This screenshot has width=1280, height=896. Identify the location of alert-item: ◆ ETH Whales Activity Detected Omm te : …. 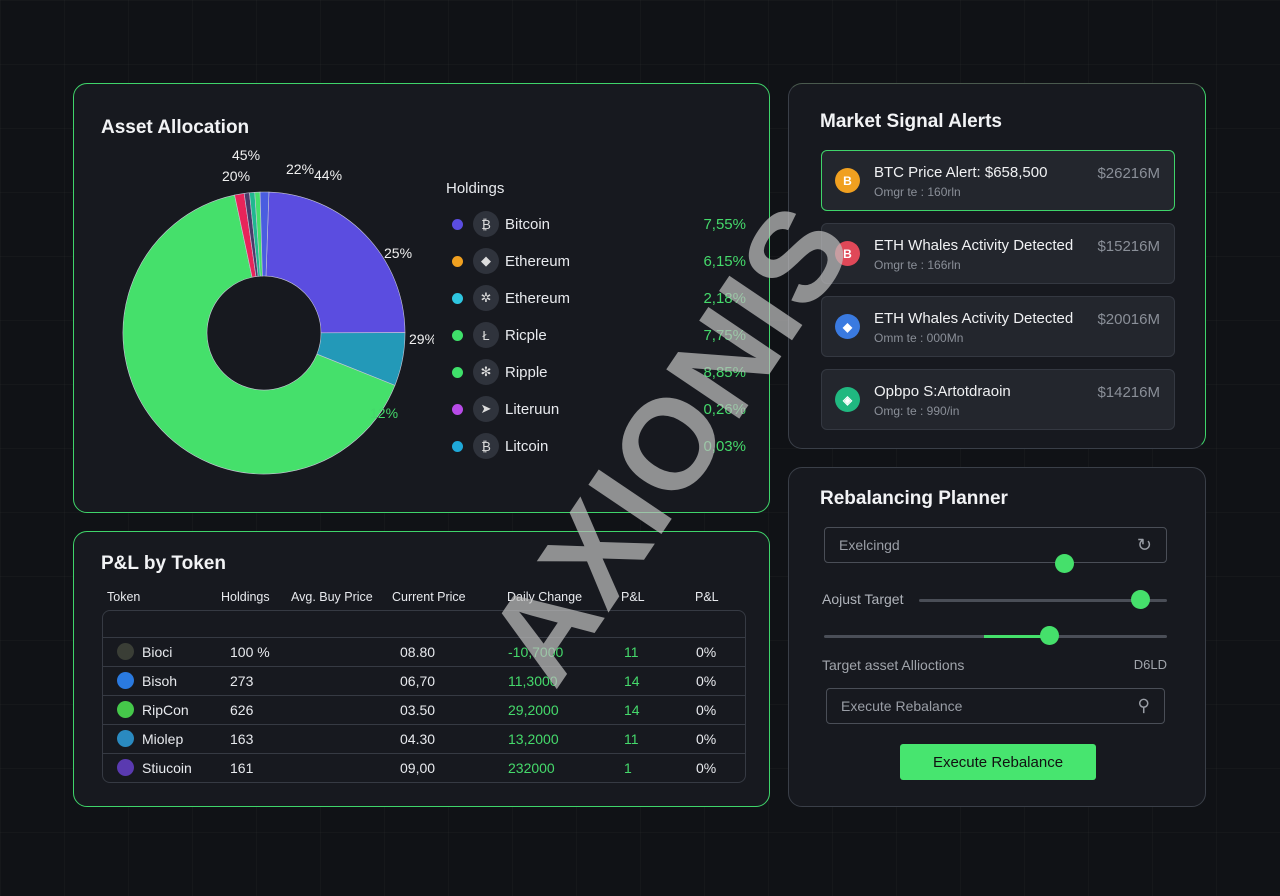
(998, 326).